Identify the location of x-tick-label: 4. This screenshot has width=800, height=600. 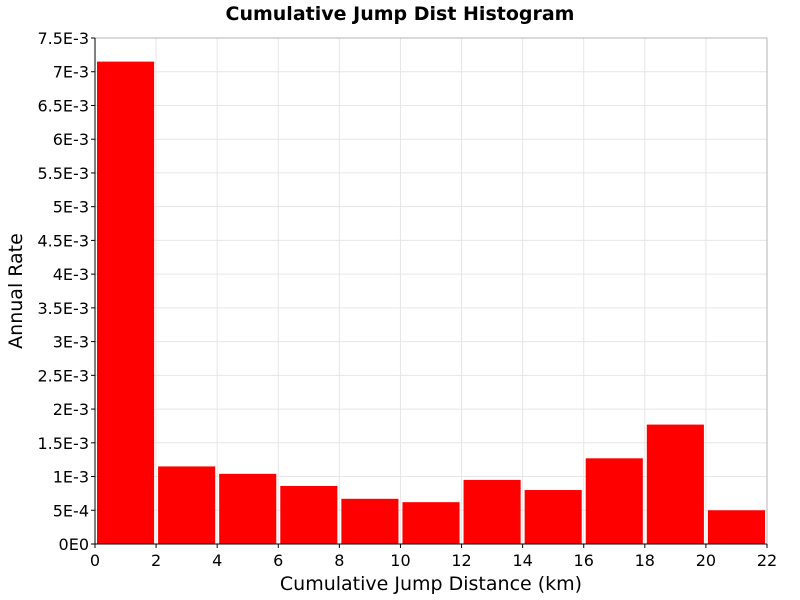
(217, 560).